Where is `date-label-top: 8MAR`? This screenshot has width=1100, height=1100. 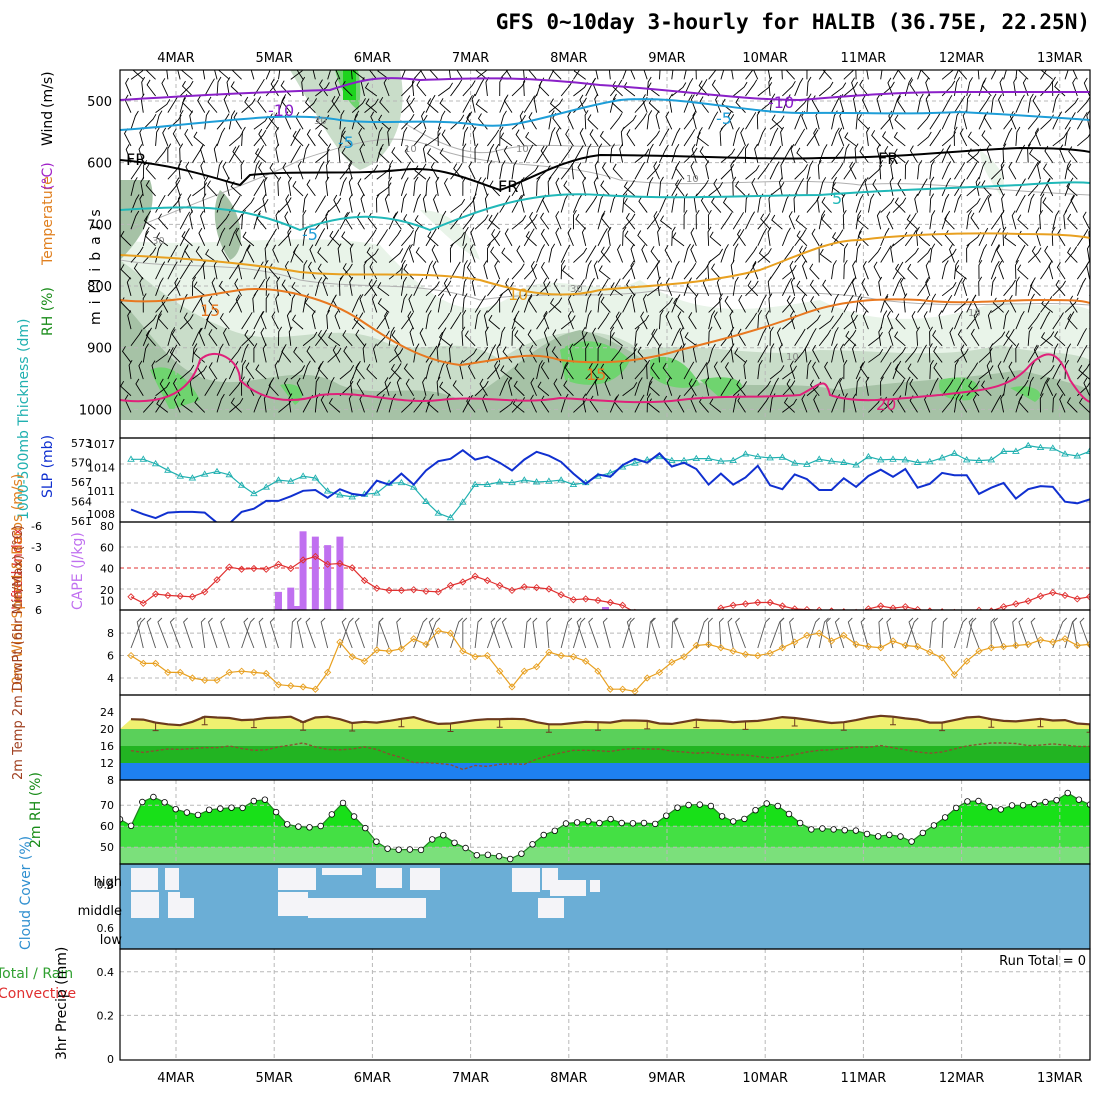
date-label-top: 8MAR is located at coordinates (568, 58).